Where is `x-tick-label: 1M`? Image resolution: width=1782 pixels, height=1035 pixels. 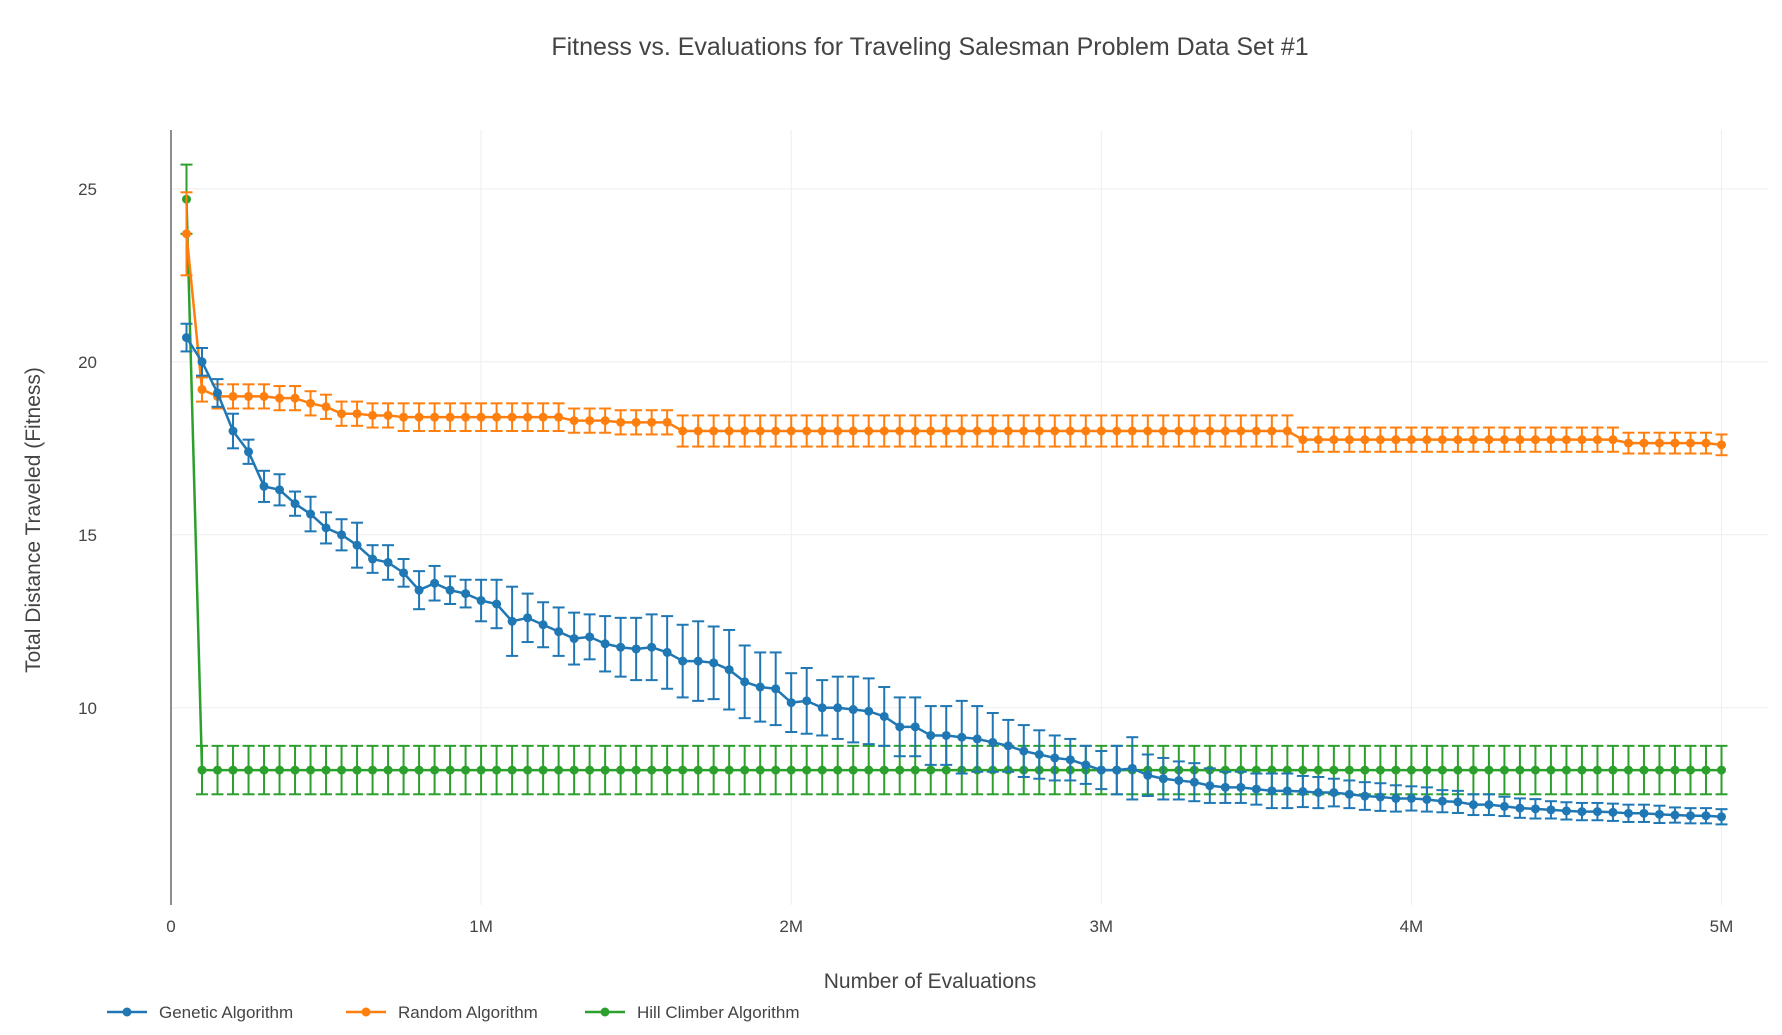
x-tick-label: 1M is located at coordinates (481, 926).